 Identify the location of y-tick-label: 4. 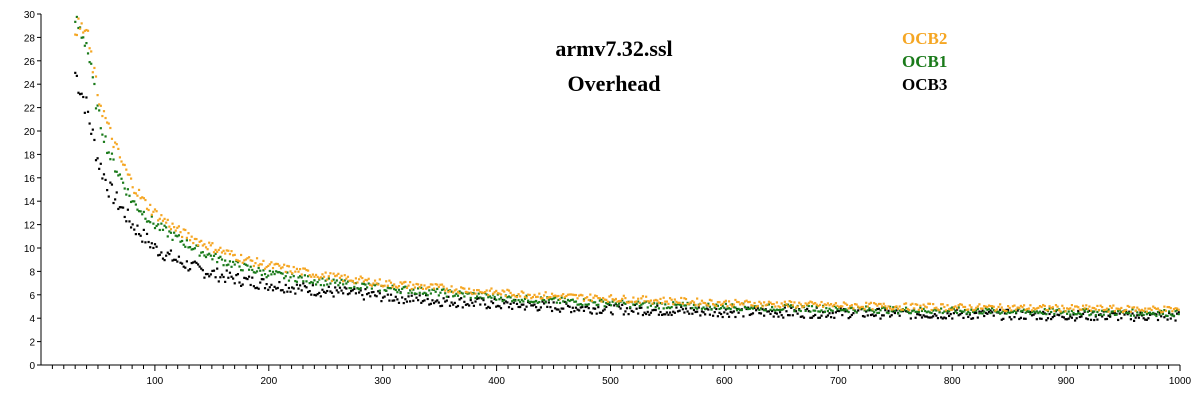
(32, 319).